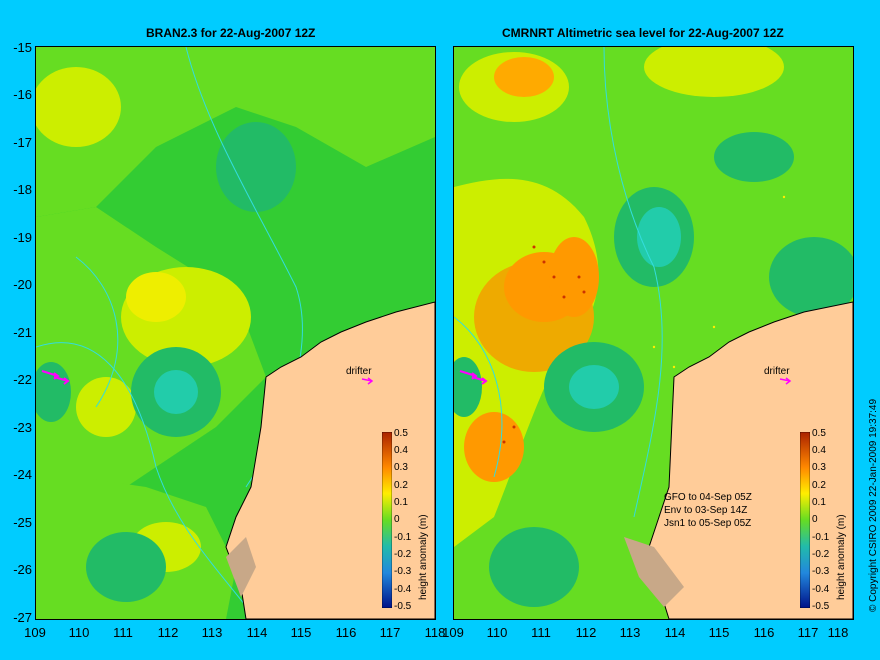 The height and width of the screenshot is (660, 880). I want to click on y-tick: -17, so click(22, 142).